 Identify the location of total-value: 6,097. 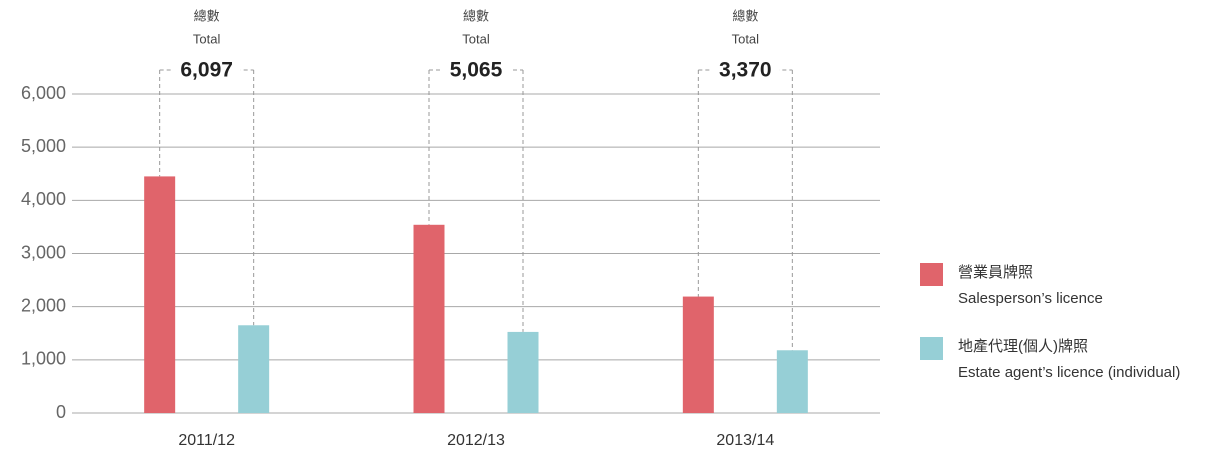
(206, 70).